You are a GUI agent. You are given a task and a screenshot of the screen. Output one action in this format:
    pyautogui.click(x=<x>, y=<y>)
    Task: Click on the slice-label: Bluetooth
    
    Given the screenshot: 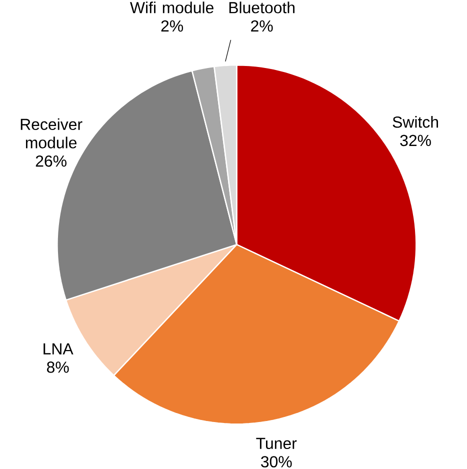 What is the action you would take?
    pyautogui.click(x=262, y=8)
    